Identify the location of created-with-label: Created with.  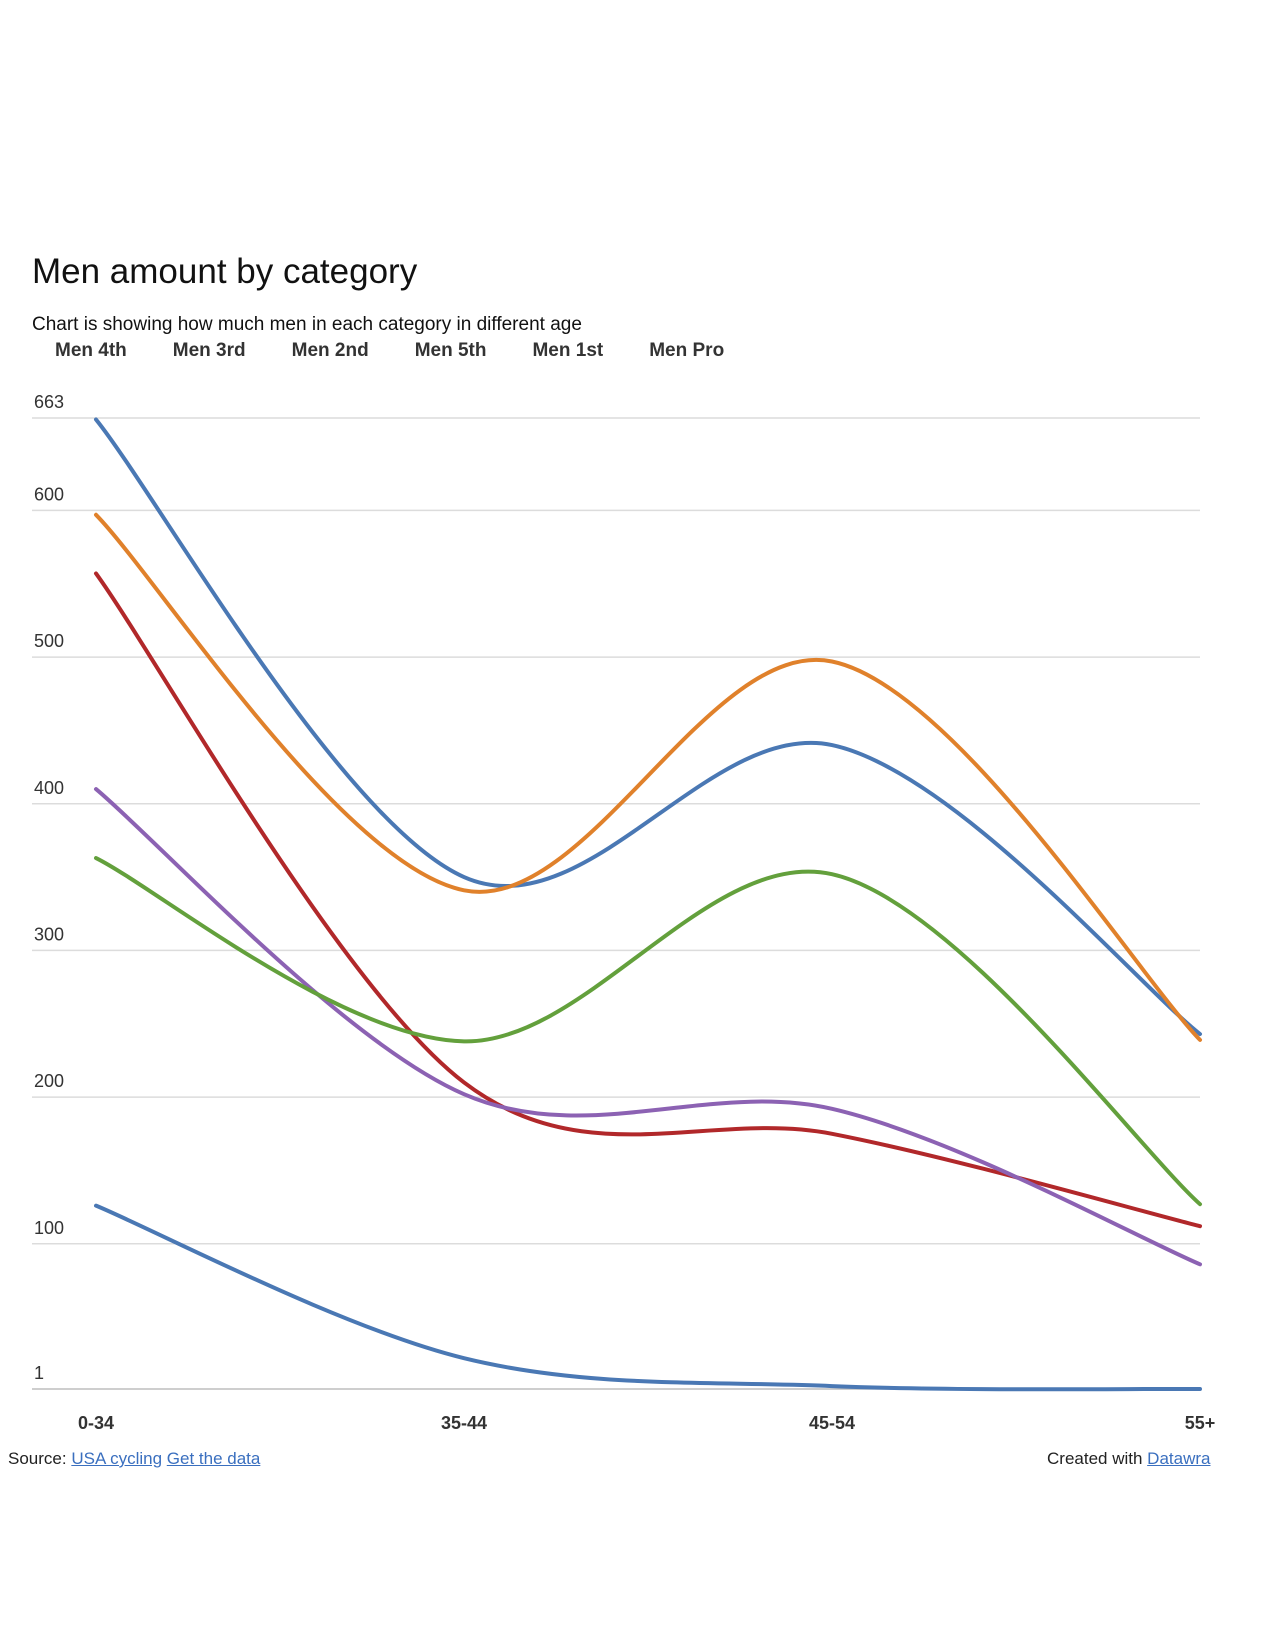
(1095, 1458).